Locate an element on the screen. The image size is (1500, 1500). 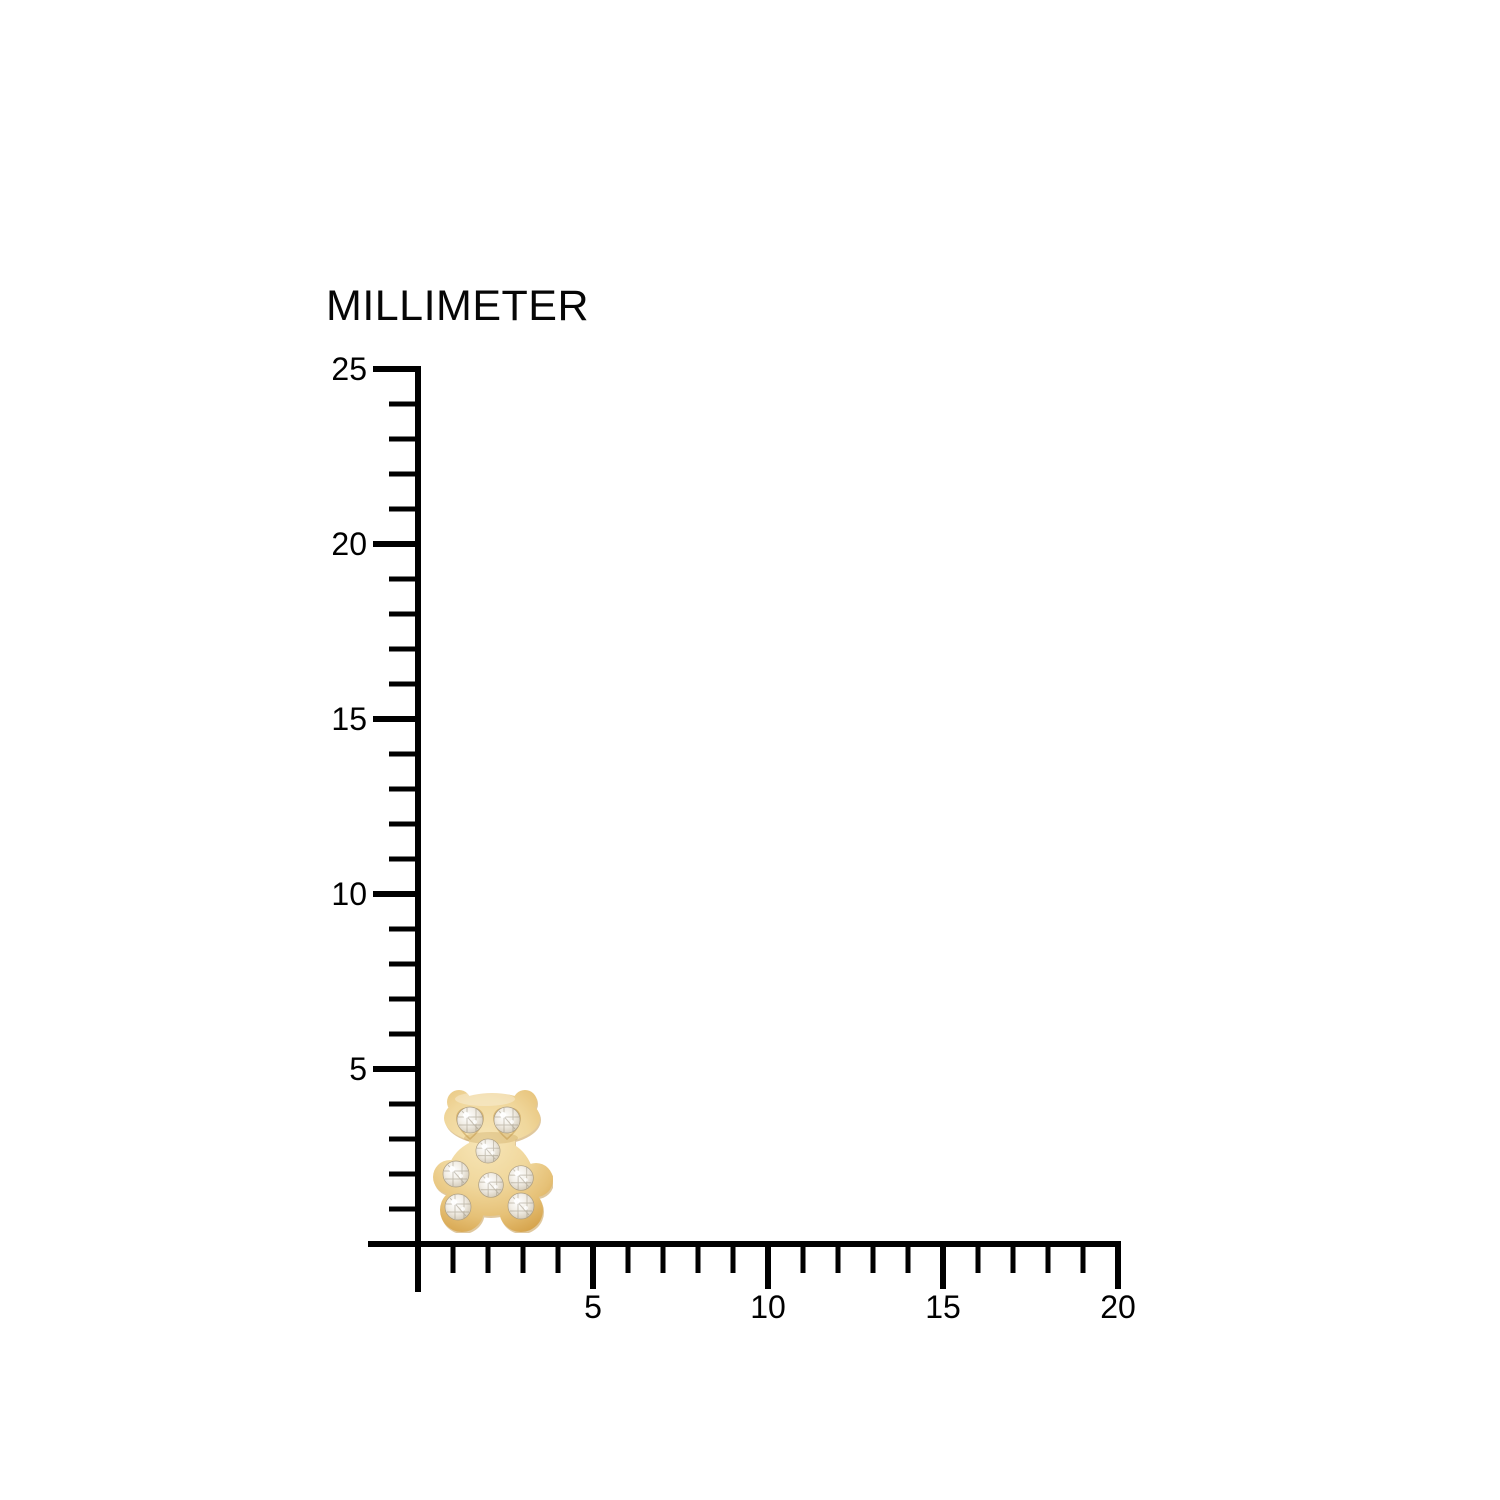
y-axis-tick-label: 25 is located at coordinates (349, 369).